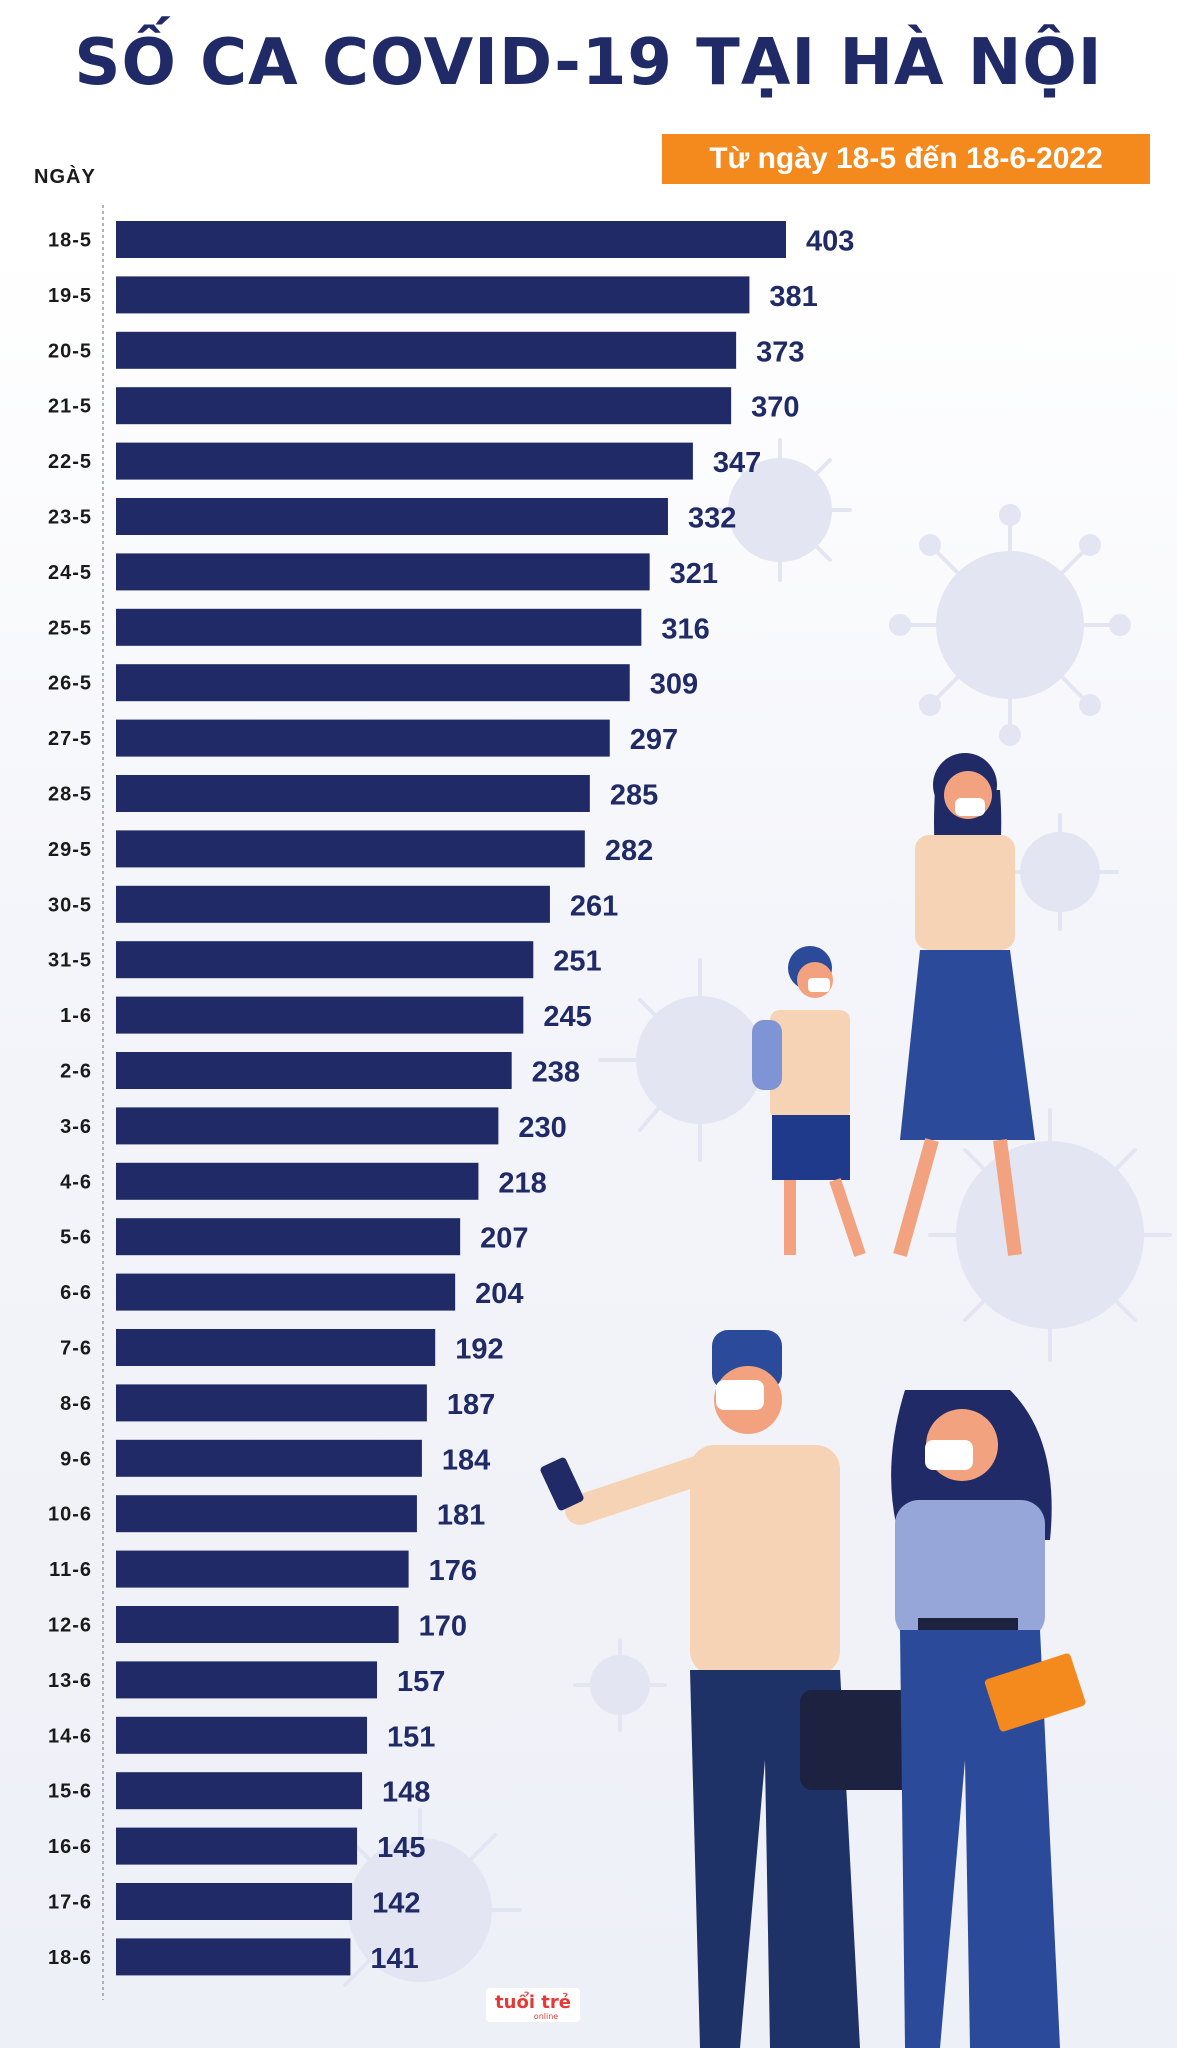 Image resolution: width=1177 pixels, height=2048 pixels. What do you see at coordinates (70, 905) in the screenshot?
I see `category-label: 30-5` at bounding box center [70, 905].